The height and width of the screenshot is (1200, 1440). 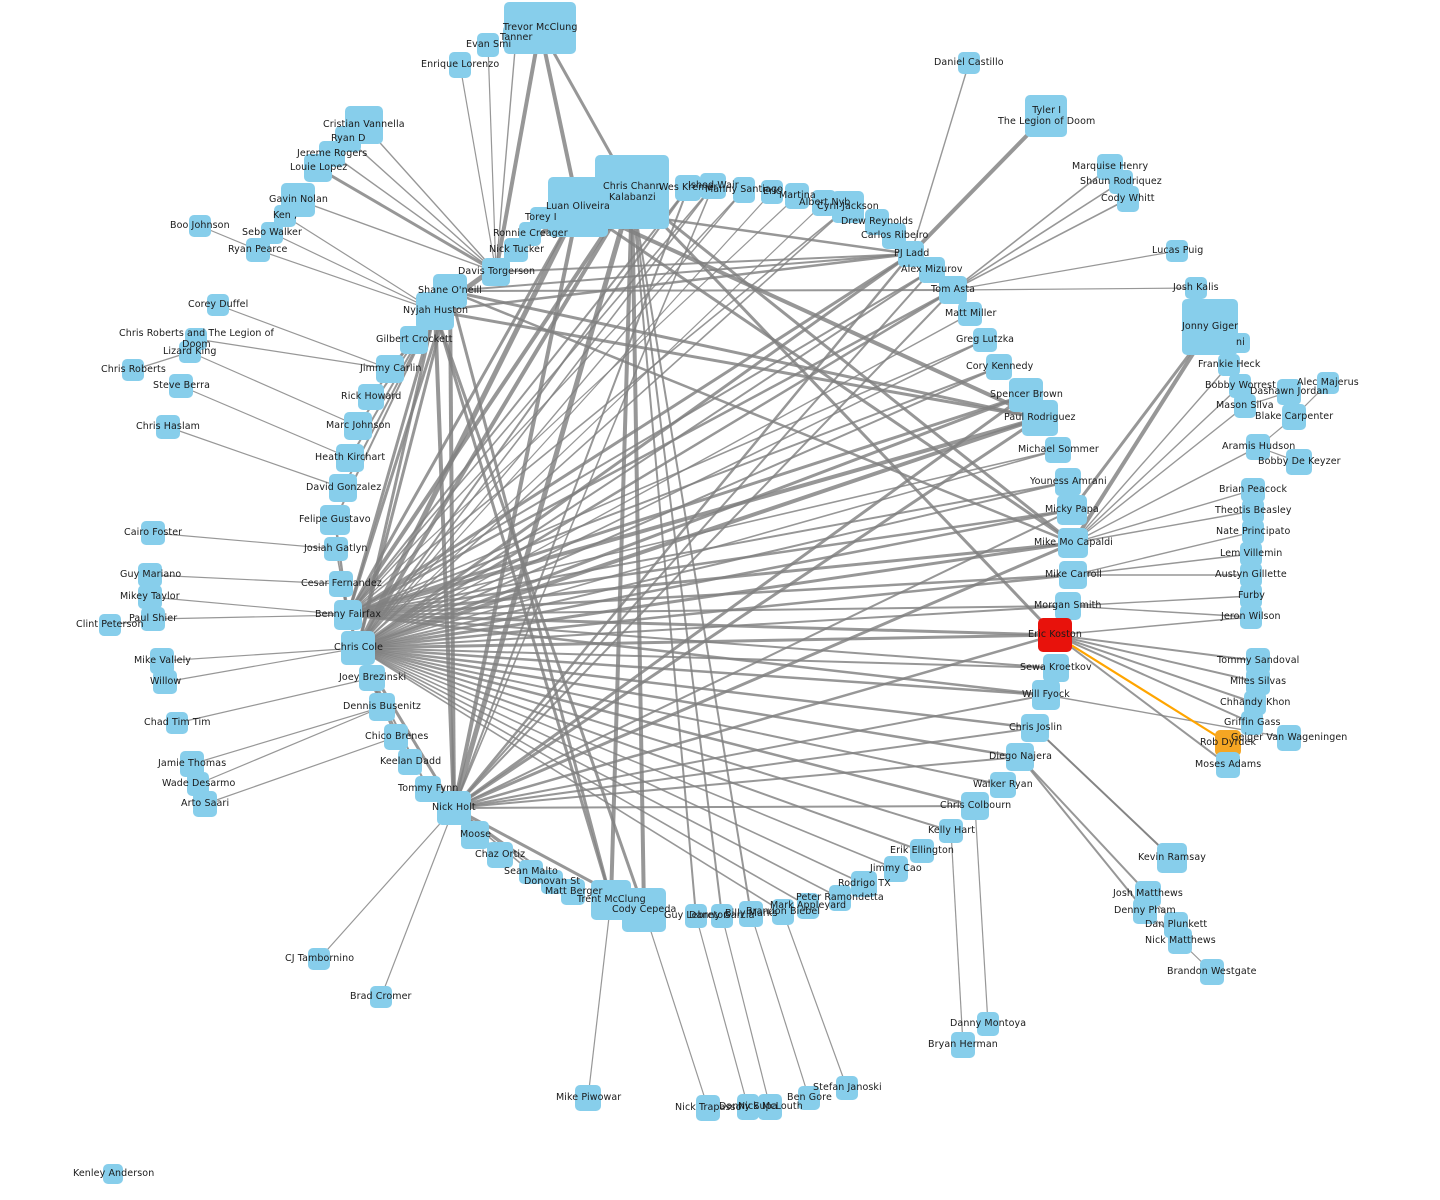 I want to click on graph-node-furby, so click(x=1251, y=596).